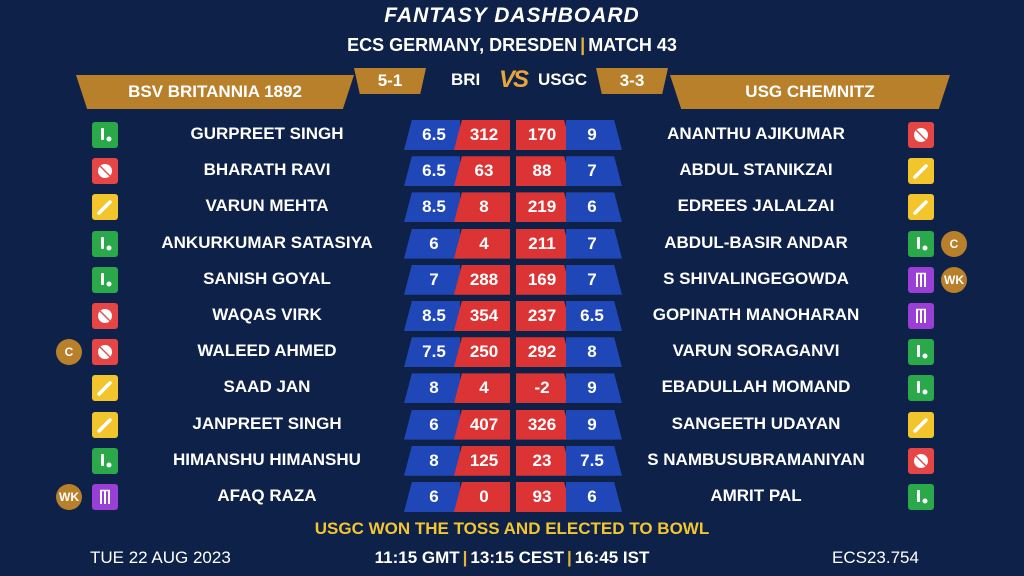 The width and height of the screenshot is (1024, 576). Describe the element at coordinates (594, 460) in the screenshot. I see `player-right-credit: 7.5` at that location.